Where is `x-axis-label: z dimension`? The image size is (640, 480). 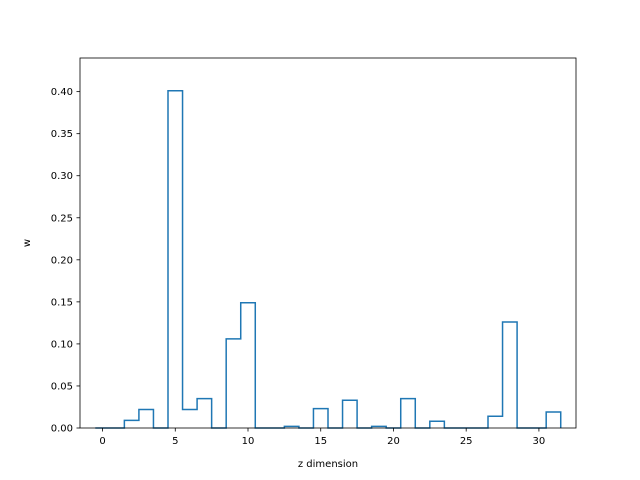 x-axis-label: z dimension is located at coordinates (328, 464).